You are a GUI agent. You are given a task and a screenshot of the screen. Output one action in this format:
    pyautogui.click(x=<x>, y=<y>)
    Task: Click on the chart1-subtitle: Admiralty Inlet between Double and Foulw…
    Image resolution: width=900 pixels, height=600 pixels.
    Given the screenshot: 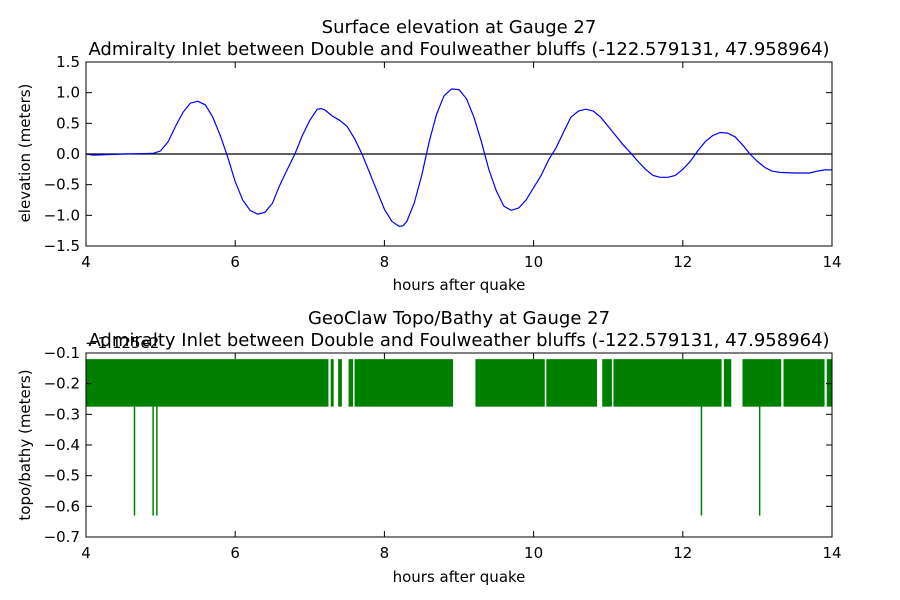 What is the action you would take?
    pyautogui.click(x=458, y=49)
    